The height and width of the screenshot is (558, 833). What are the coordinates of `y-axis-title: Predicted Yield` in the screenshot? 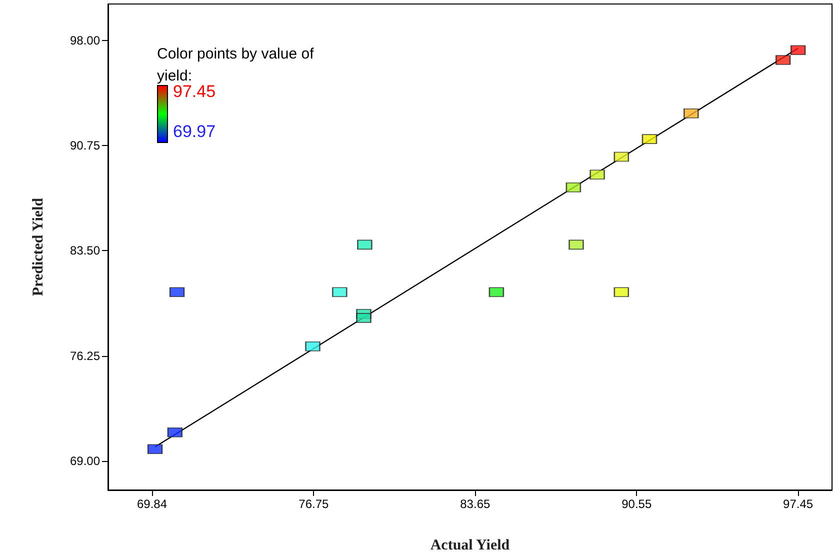 It's located at (38, 246).